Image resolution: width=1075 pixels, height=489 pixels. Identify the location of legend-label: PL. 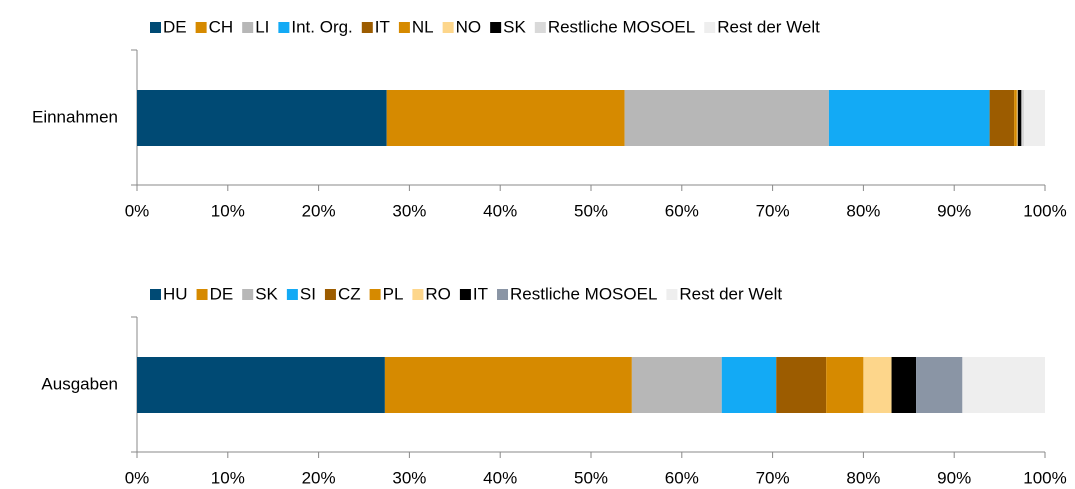
(393, 293).